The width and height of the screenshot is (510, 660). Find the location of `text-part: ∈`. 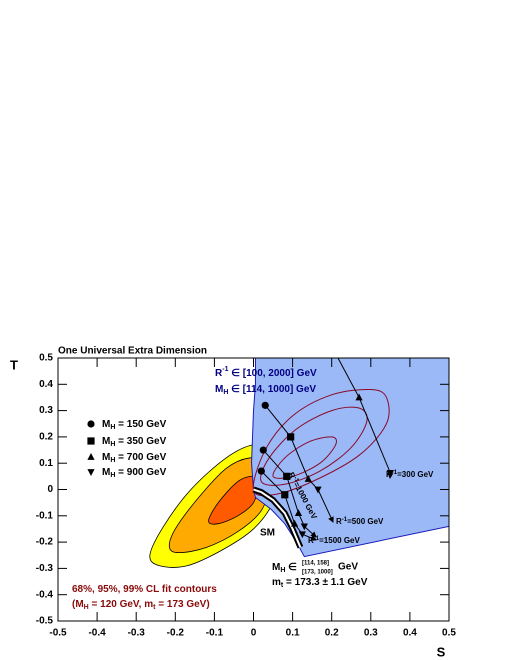

text-part: ∈ is located at coordinates (291, 567).